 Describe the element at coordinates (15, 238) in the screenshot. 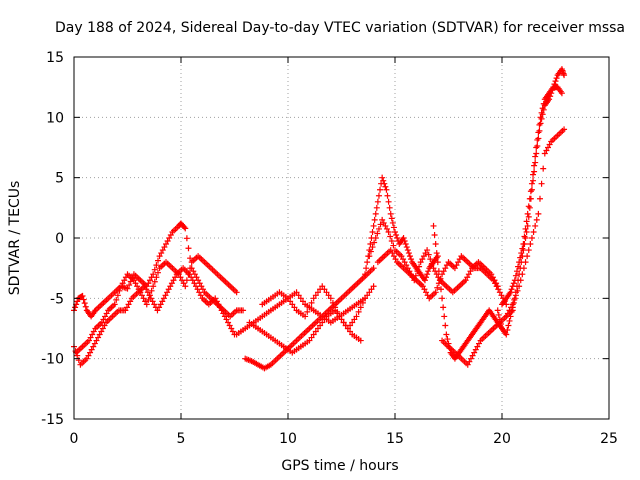

I see `y-axis-label: SDTVAR / TECUs` at that location.